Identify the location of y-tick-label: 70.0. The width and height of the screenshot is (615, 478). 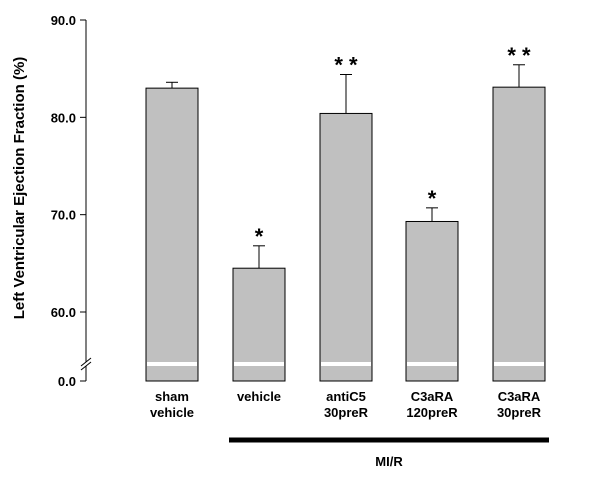
(63, 215).